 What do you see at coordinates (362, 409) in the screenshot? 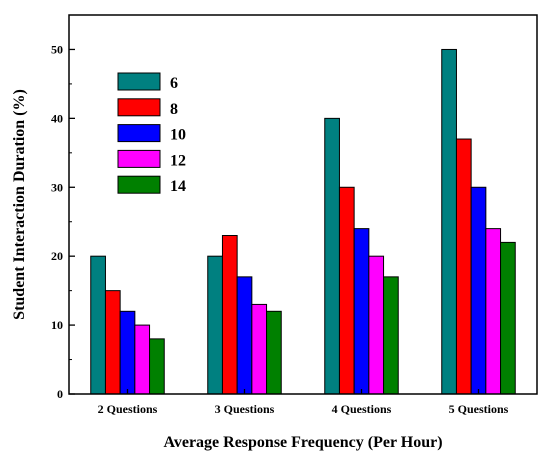
I see `x-tick-label: 4 Questions` at bounding box center [362, 409].